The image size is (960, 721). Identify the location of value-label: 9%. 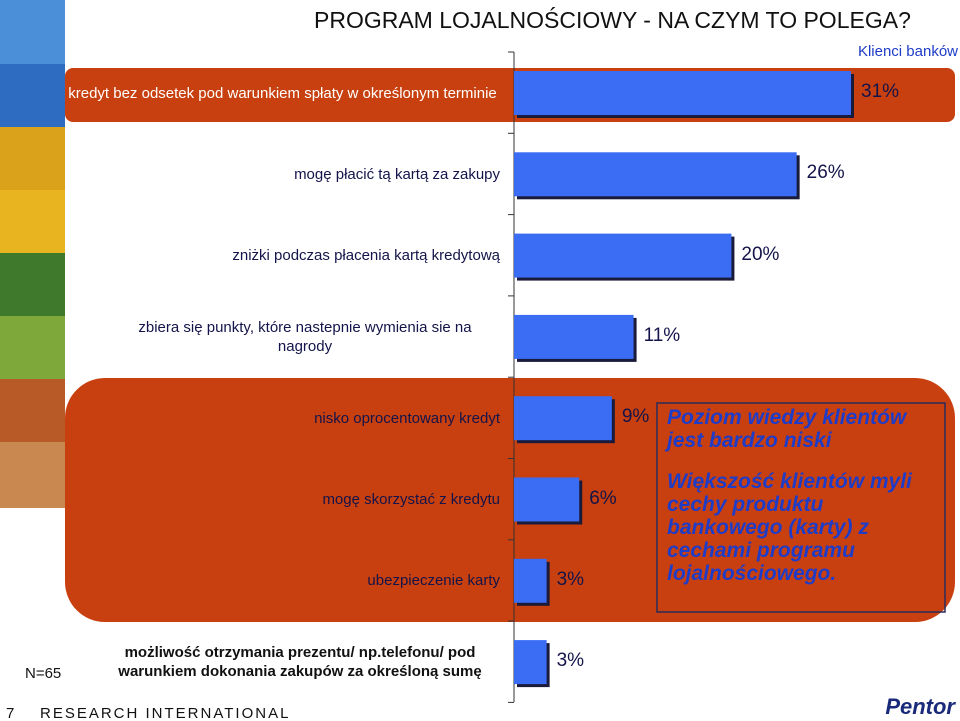
(635, 417).